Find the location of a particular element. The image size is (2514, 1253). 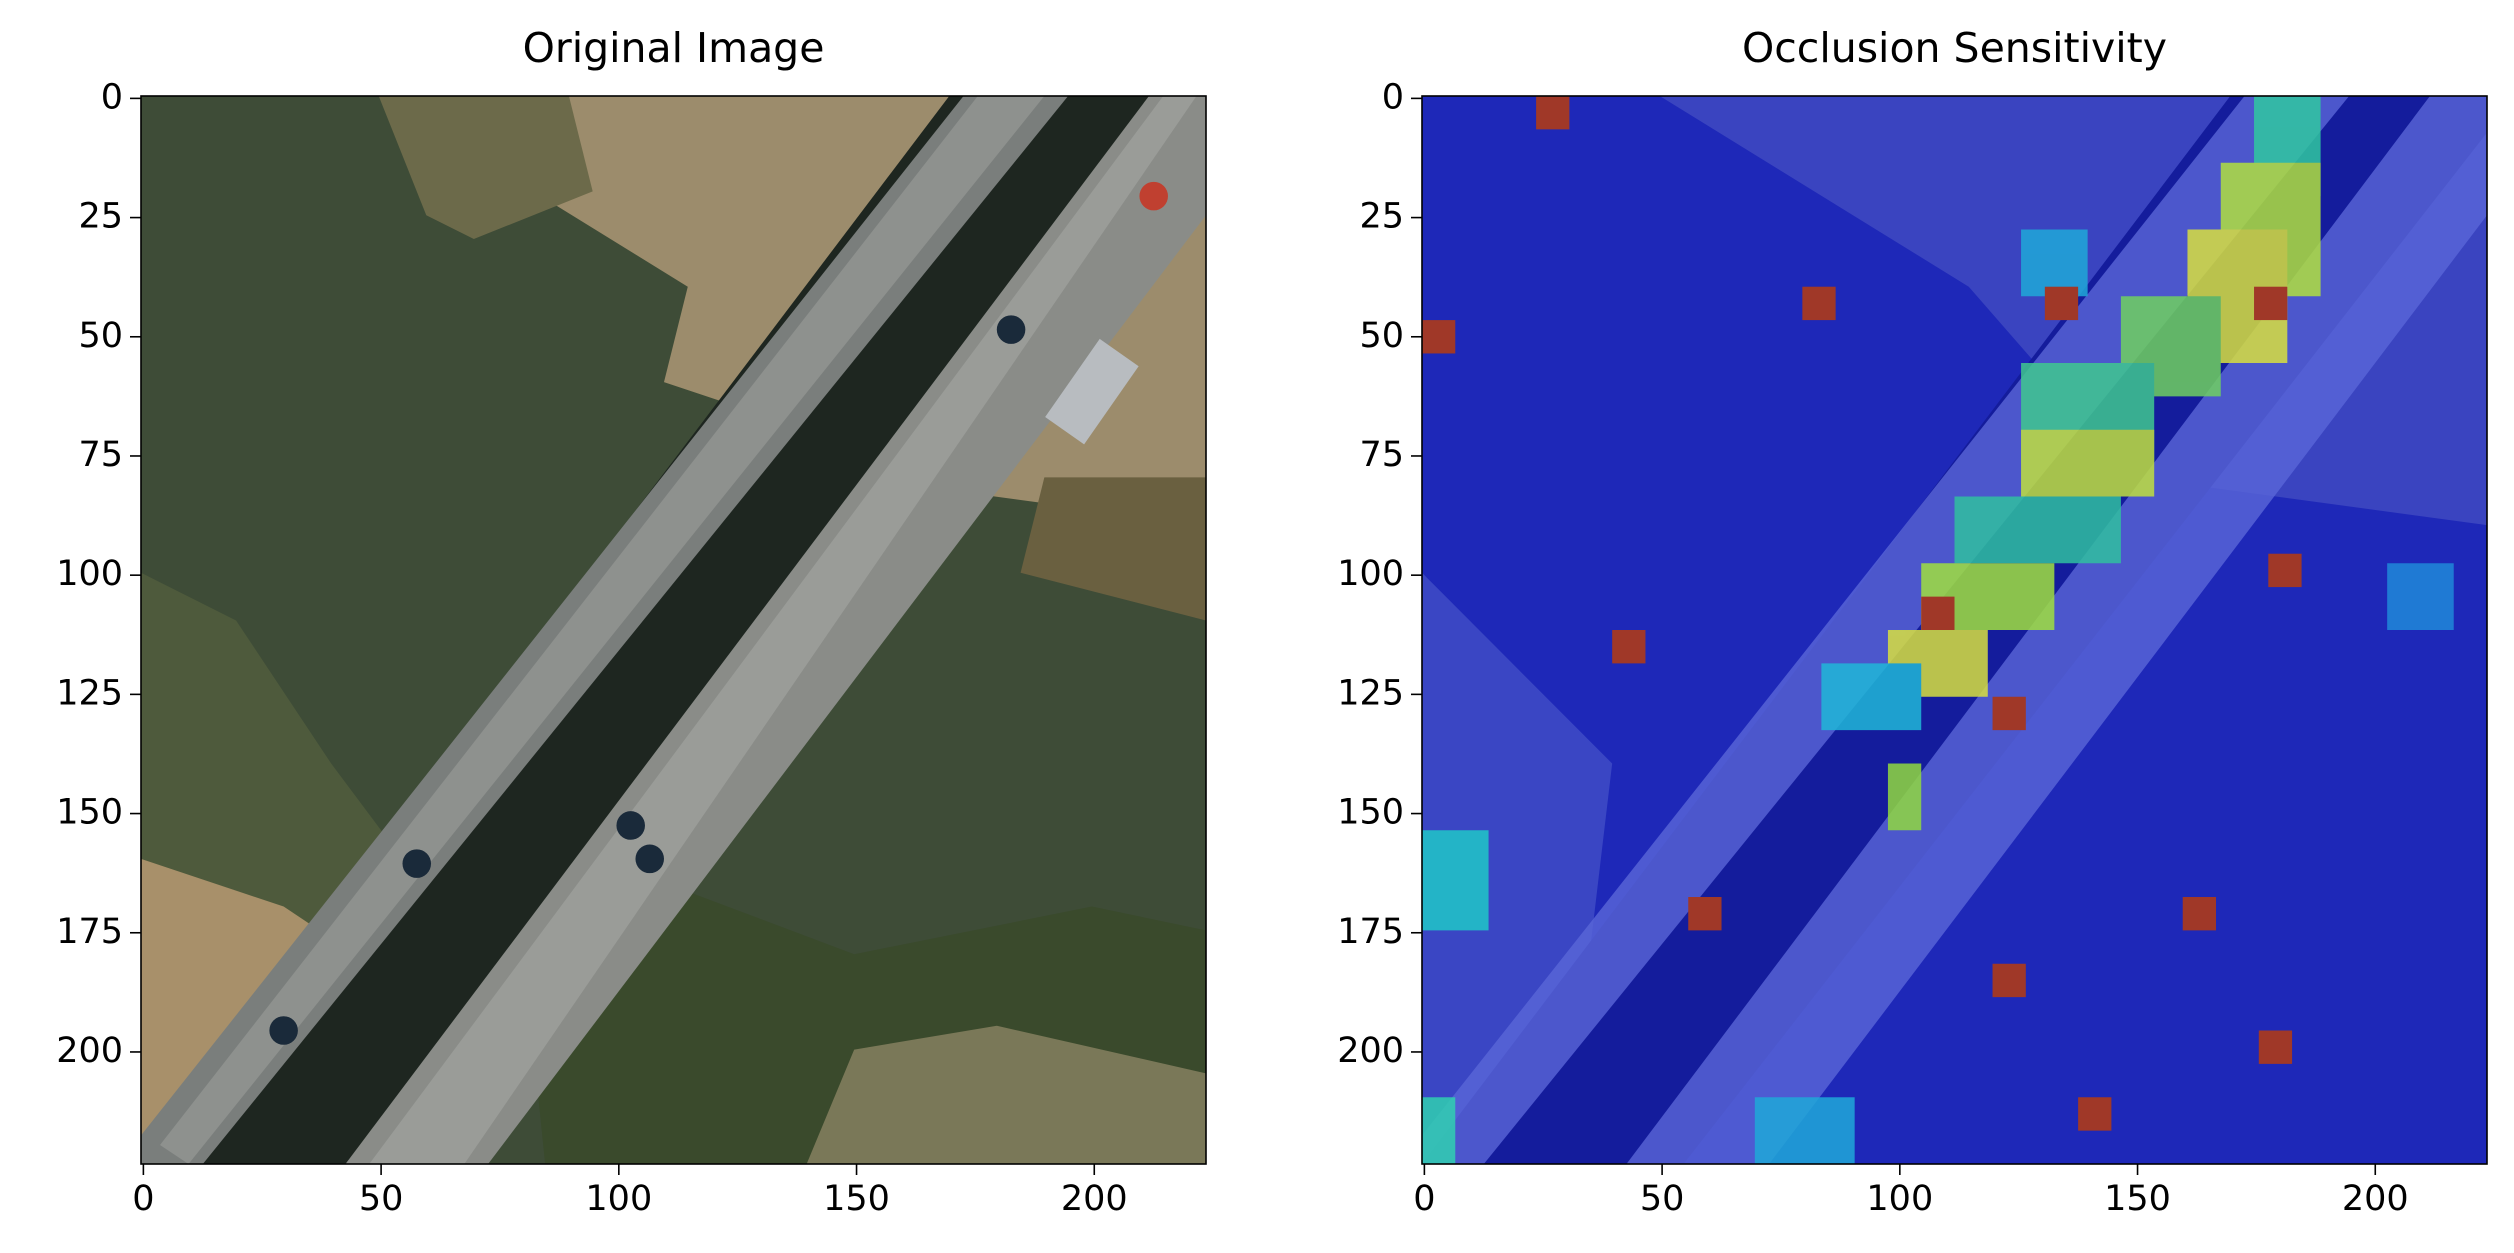

panel-title: Original Image is located at coordinates (674, 48).